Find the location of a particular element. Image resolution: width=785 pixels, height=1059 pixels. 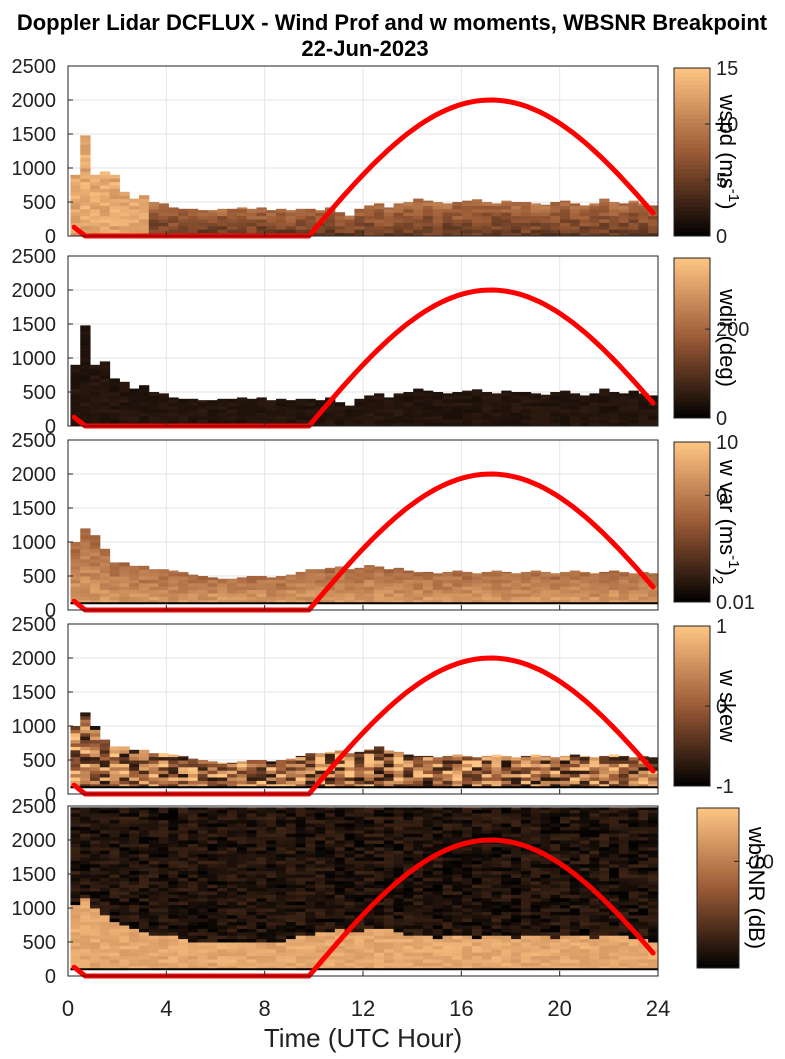

colorbar-frame is located at coordinates (692, 152).